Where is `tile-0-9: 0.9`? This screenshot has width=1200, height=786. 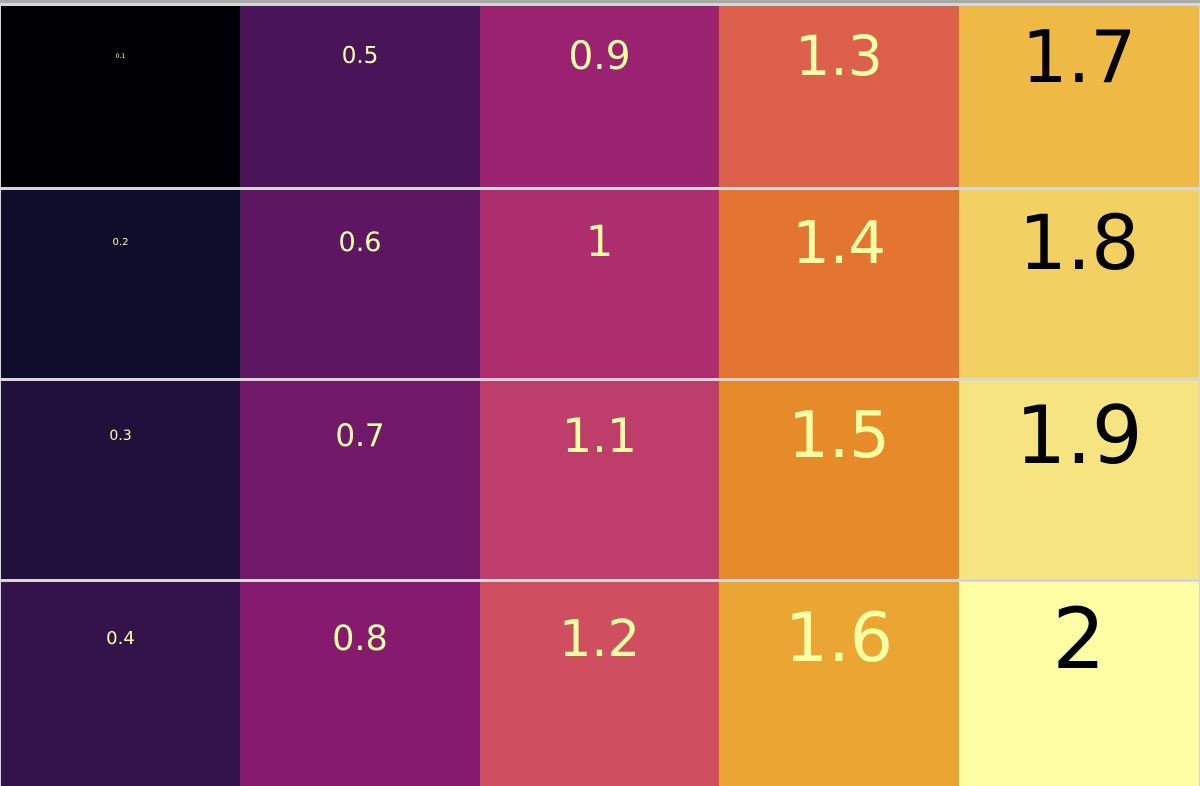
tile-0-9: 0.9 is located at coordinates (599, 96).